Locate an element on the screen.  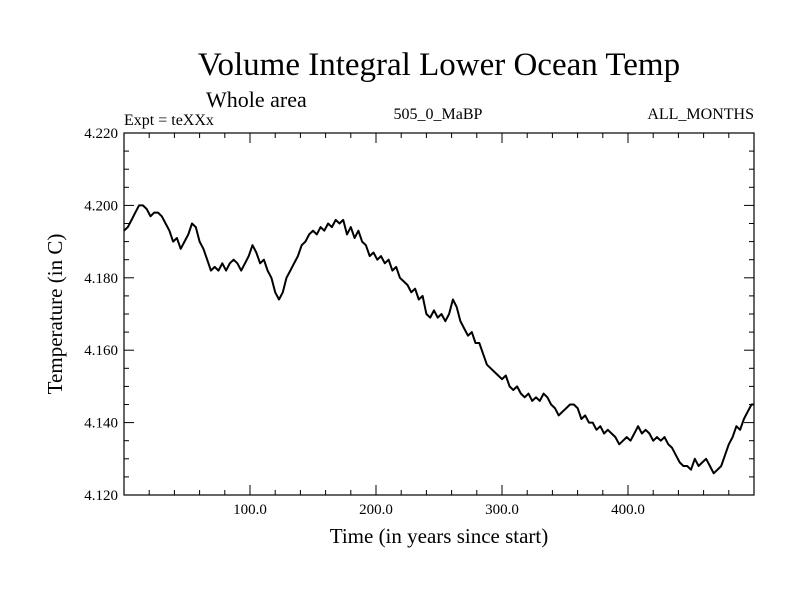
x-tick-label: 400.0 is located at coordinates (628, 510).